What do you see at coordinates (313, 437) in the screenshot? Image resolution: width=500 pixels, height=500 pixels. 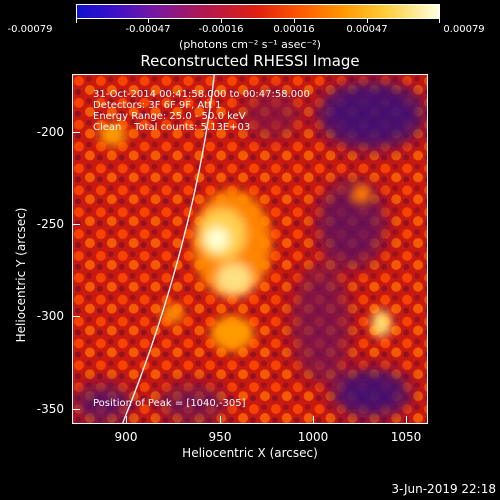 I see `x-tick-label: 1000` at bounding box center [313, 437].